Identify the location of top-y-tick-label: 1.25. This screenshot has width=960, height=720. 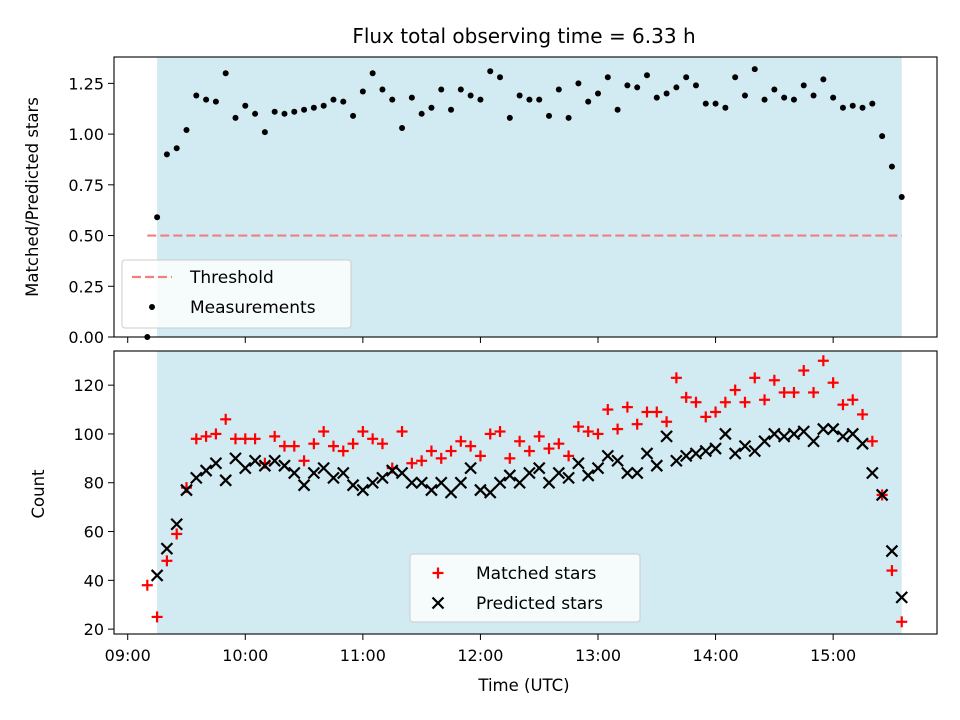
(86, 83).